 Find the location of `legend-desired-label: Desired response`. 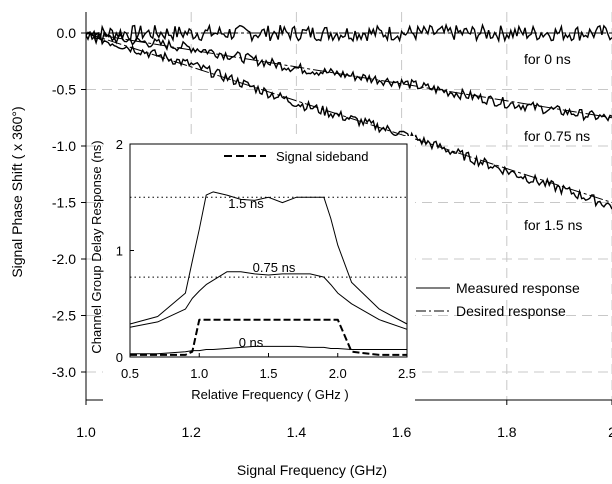

legend-desired-label: Desired response is located at coordinates (511, 311).